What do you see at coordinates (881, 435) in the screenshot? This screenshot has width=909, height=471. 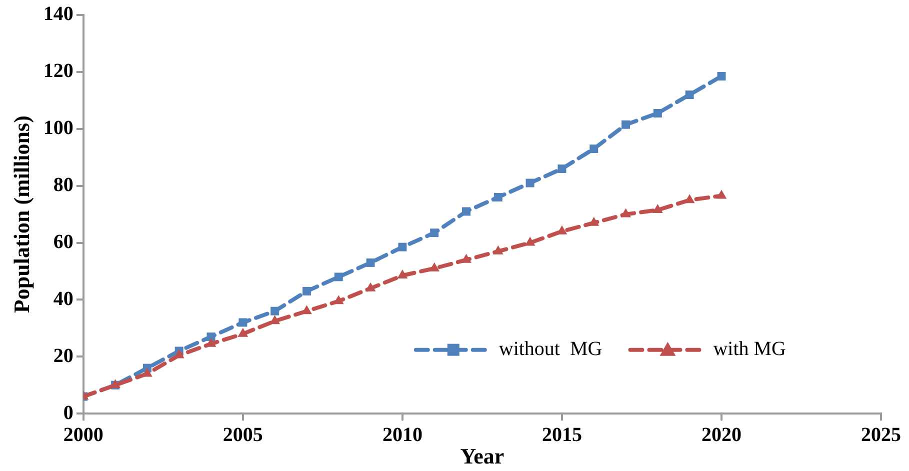 I see `x-tick-label: 2025` at bounding box center [881, 435].